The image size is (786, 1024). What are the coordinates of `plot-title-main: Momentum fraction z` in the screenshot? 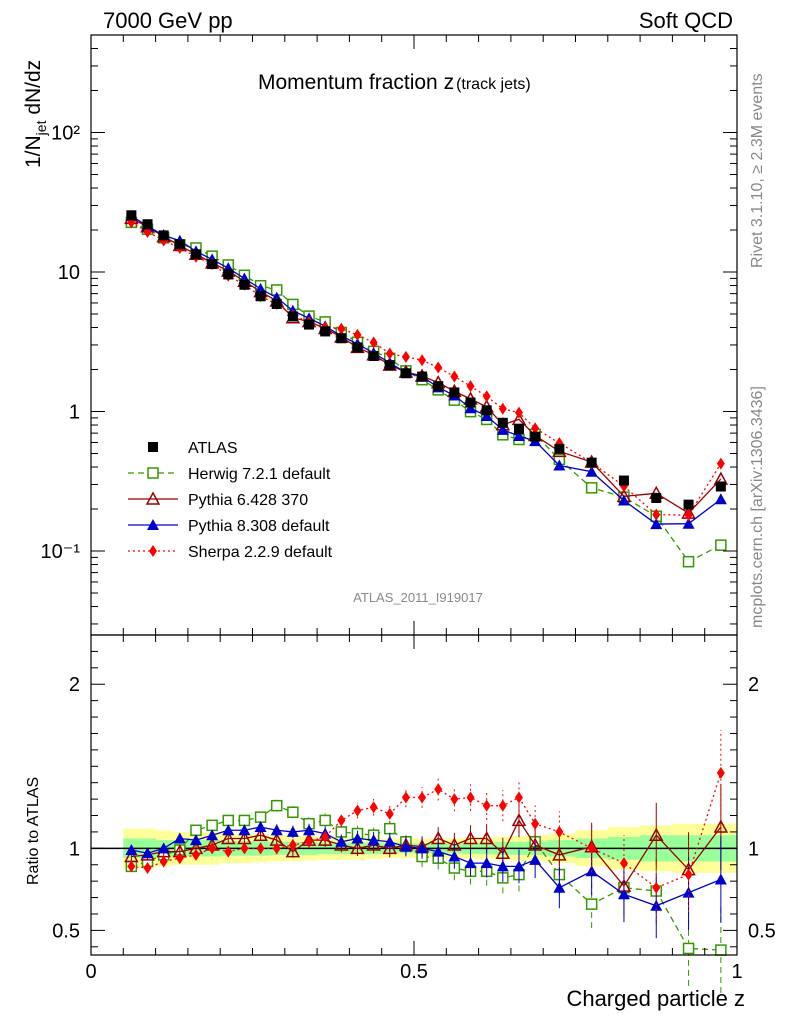 It's located at (356, 82).